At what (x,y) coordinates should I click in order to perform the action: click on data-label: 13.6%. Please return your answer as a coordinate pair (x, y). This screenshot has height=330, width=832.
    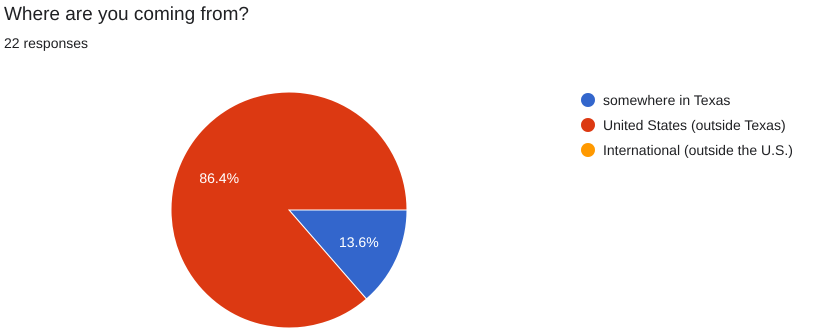
    Looking at the image, I should click on (358, 242).